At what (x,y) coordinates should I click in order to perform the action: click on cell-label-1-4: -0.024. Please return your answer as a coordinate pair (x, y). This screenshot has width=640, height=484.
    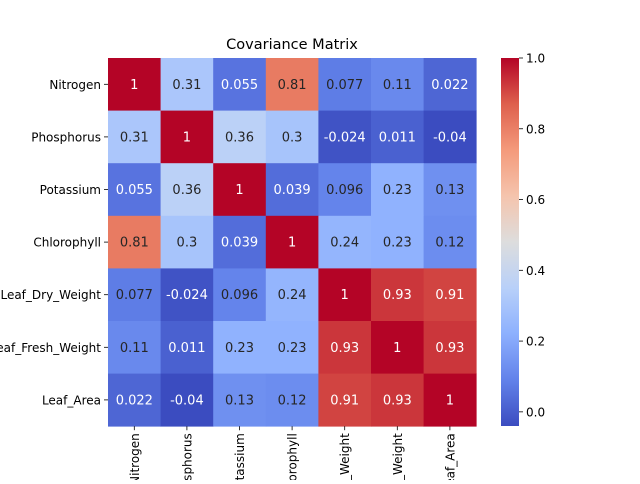
    Looking at the image, I should click on (345, 137).